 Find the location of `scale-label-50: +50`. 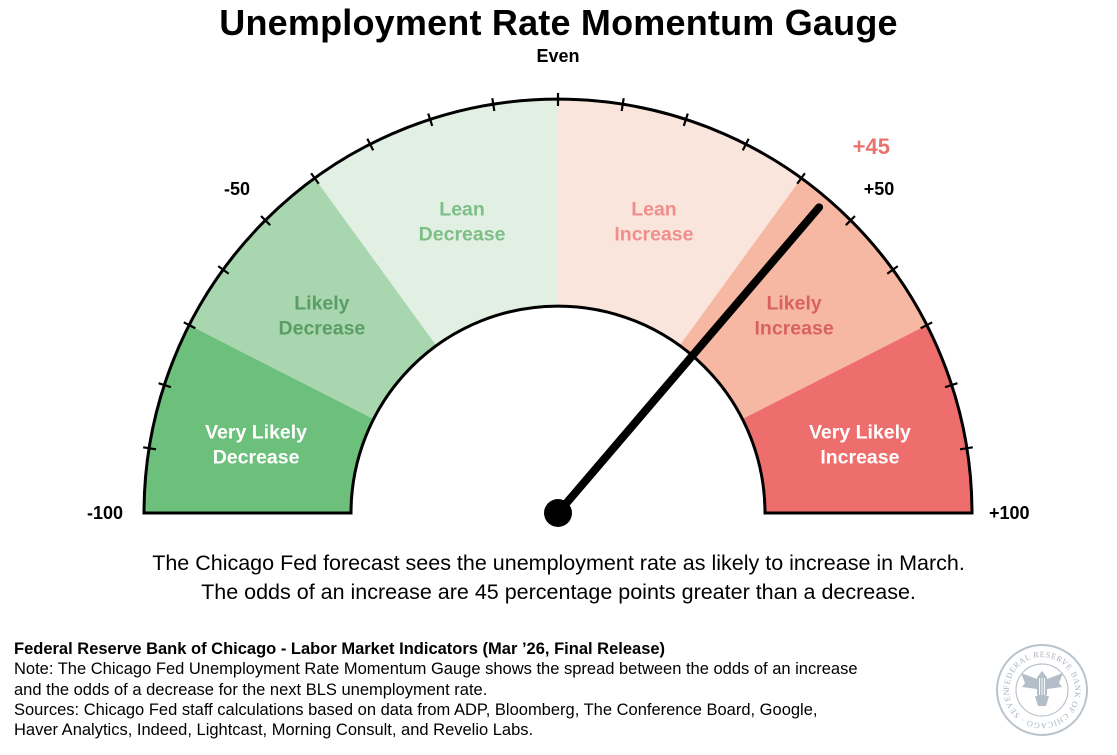

scale-label-50: +50 is located at coordinates (879, 189).